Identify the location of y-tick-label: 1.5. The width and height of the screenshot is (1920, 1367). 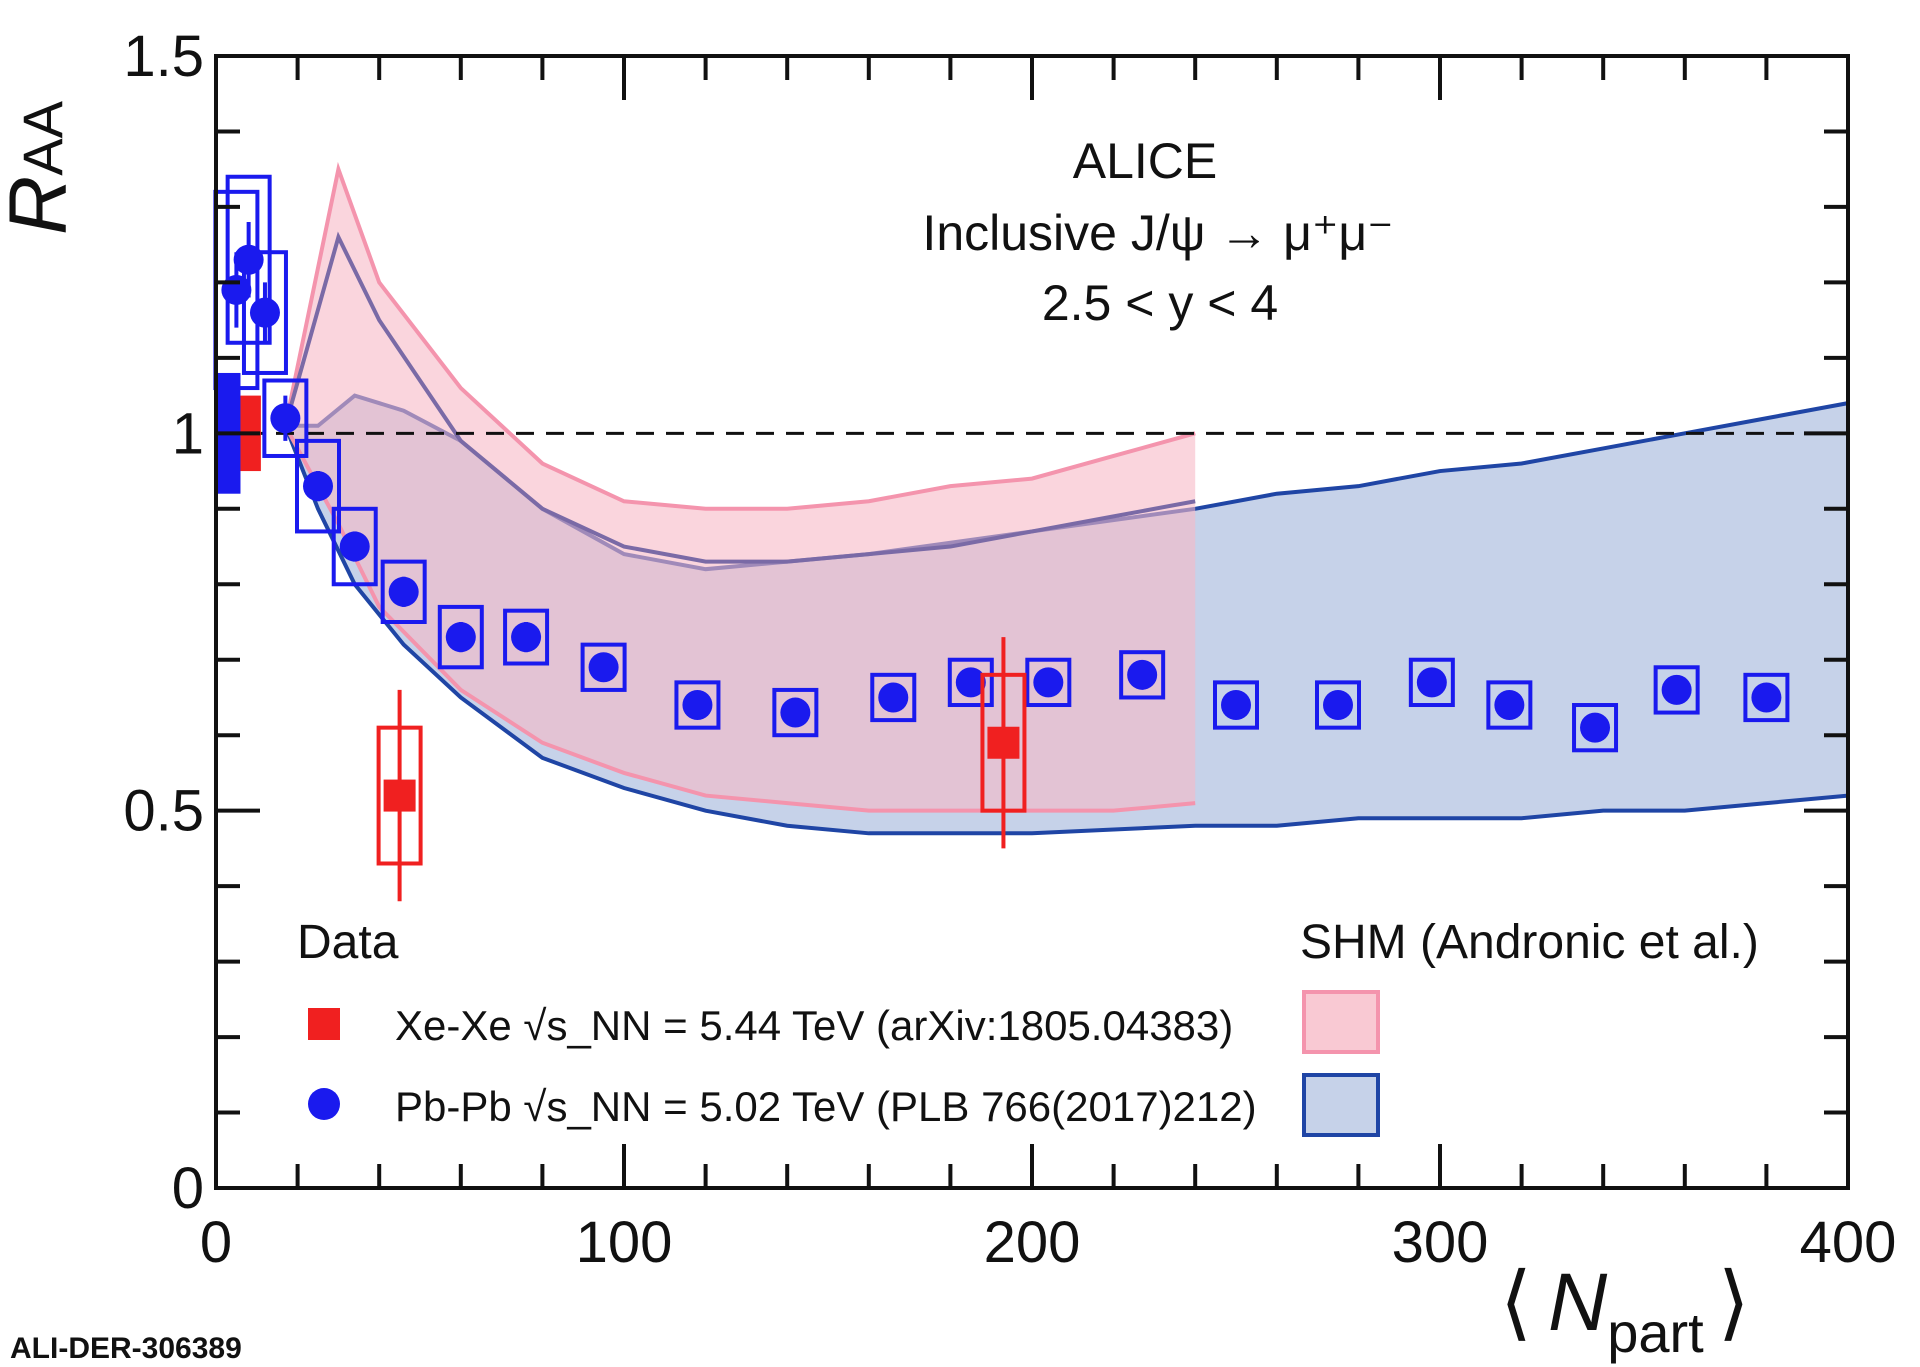
(163, 56).